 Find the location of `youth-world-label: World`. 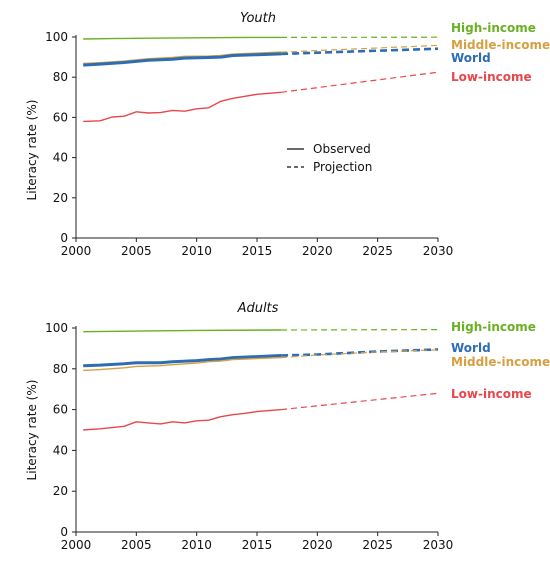

youth-world-label: World is located at coordinates (471, 58).